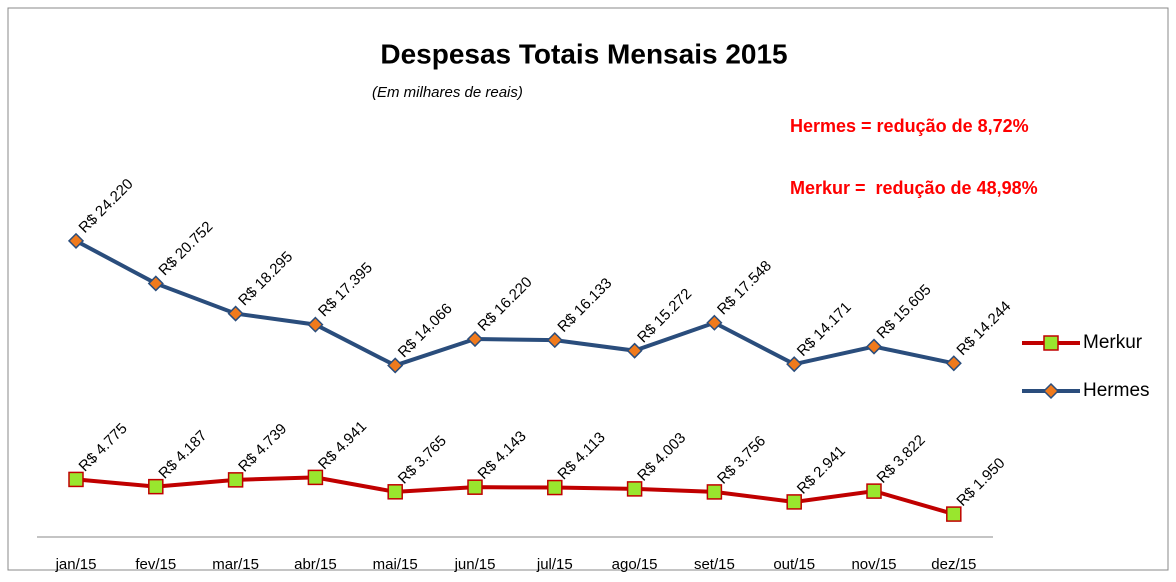  Describe the element at coordinates (76, 564) in the screenshot. I see `x-tick-label: jan/15` at that location.